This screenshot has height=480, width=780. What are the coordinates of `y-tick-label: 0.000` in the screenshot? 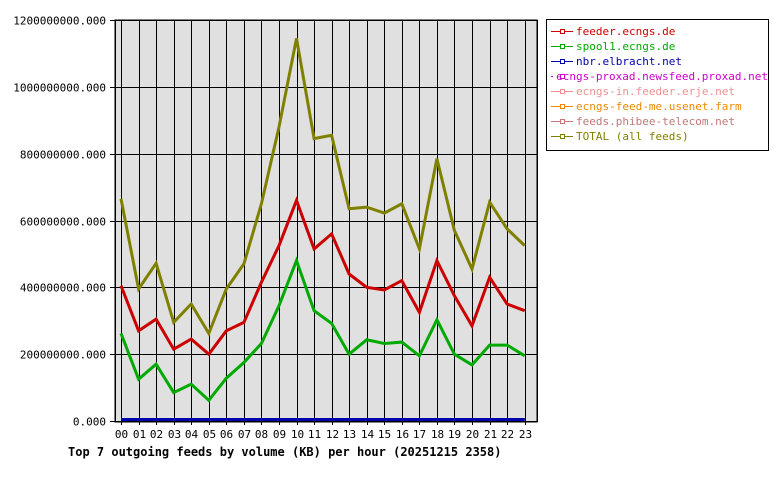 It's located at (89, 422).